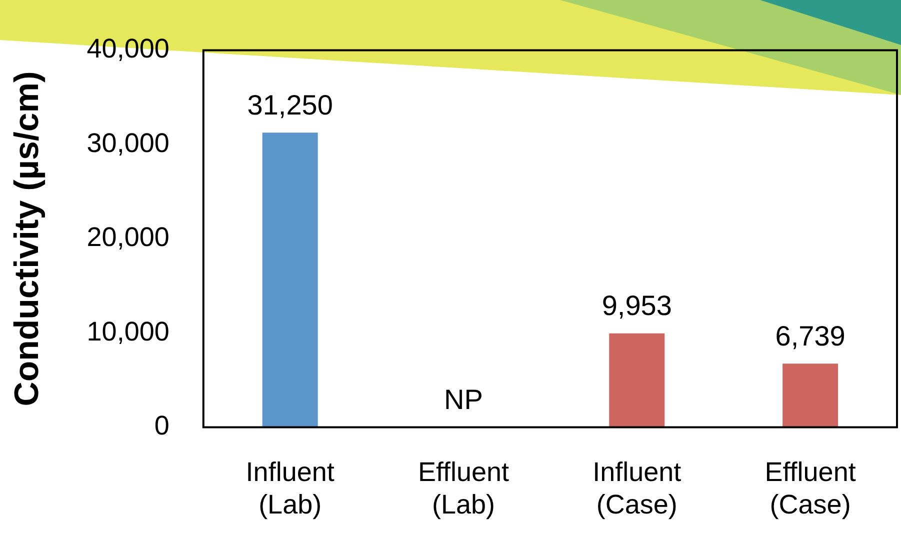 Image resolution: width=901 pixels, height=556 pixels. I want to click on data-label: 9,953, so click(637, 306).